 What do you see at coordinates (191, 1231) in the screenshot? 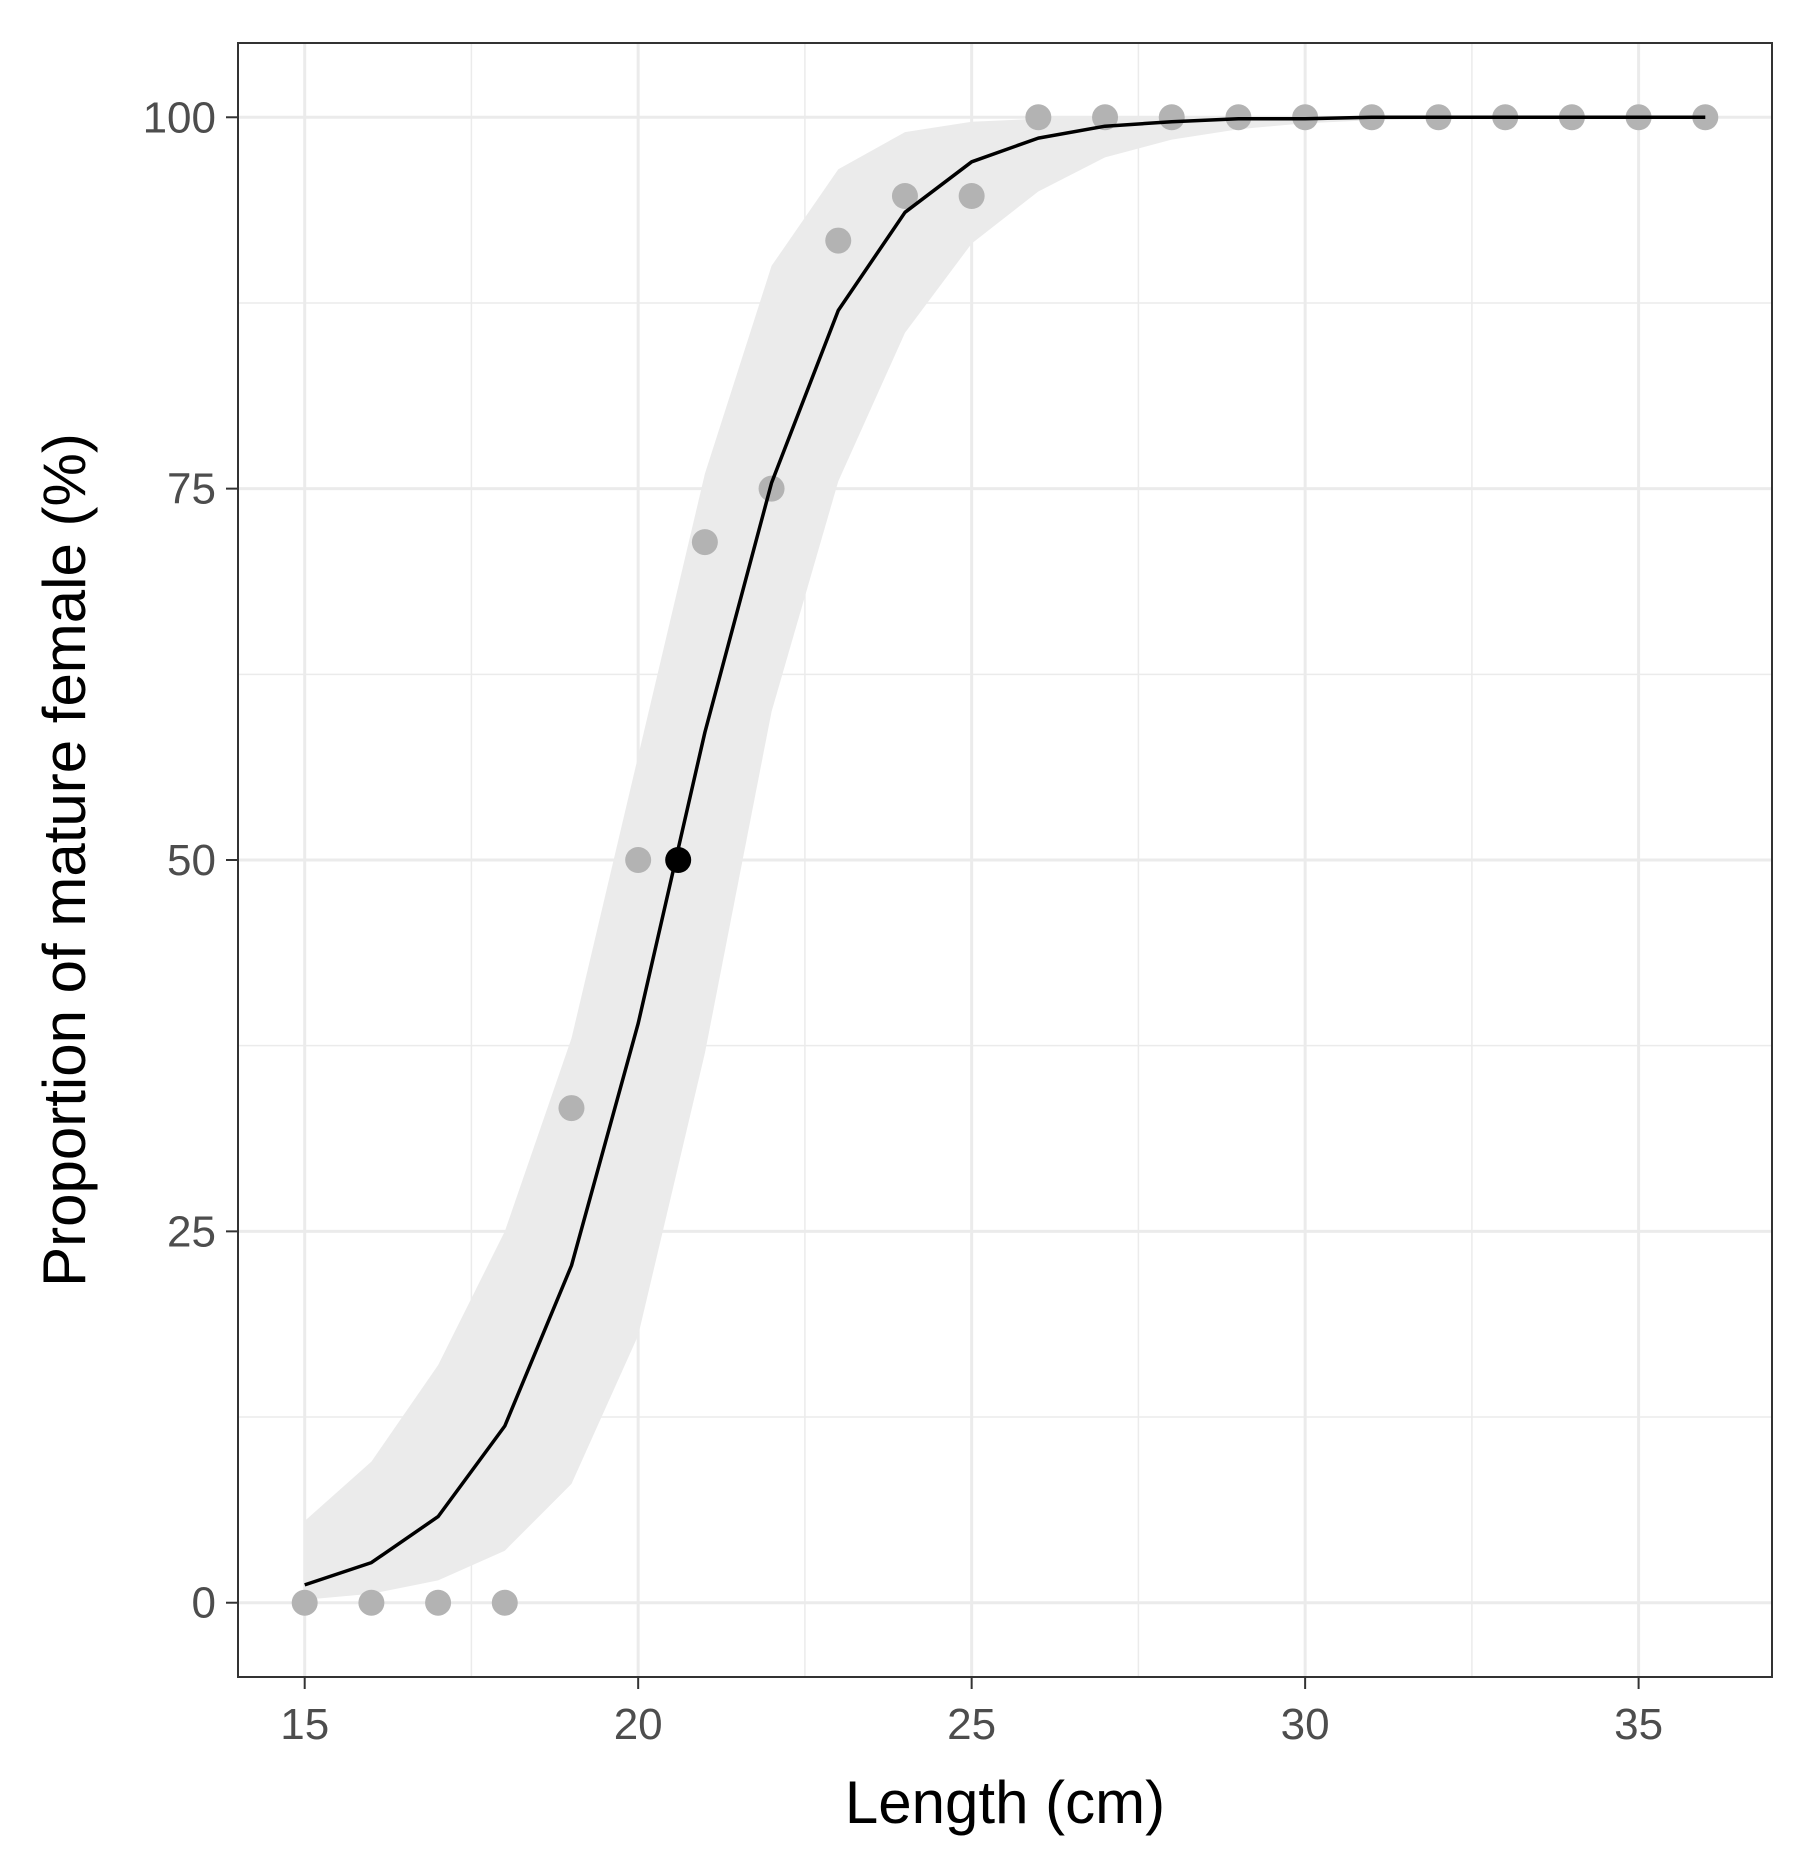
I see `y-tick-label: 25` at bounding box center [191, 1231].